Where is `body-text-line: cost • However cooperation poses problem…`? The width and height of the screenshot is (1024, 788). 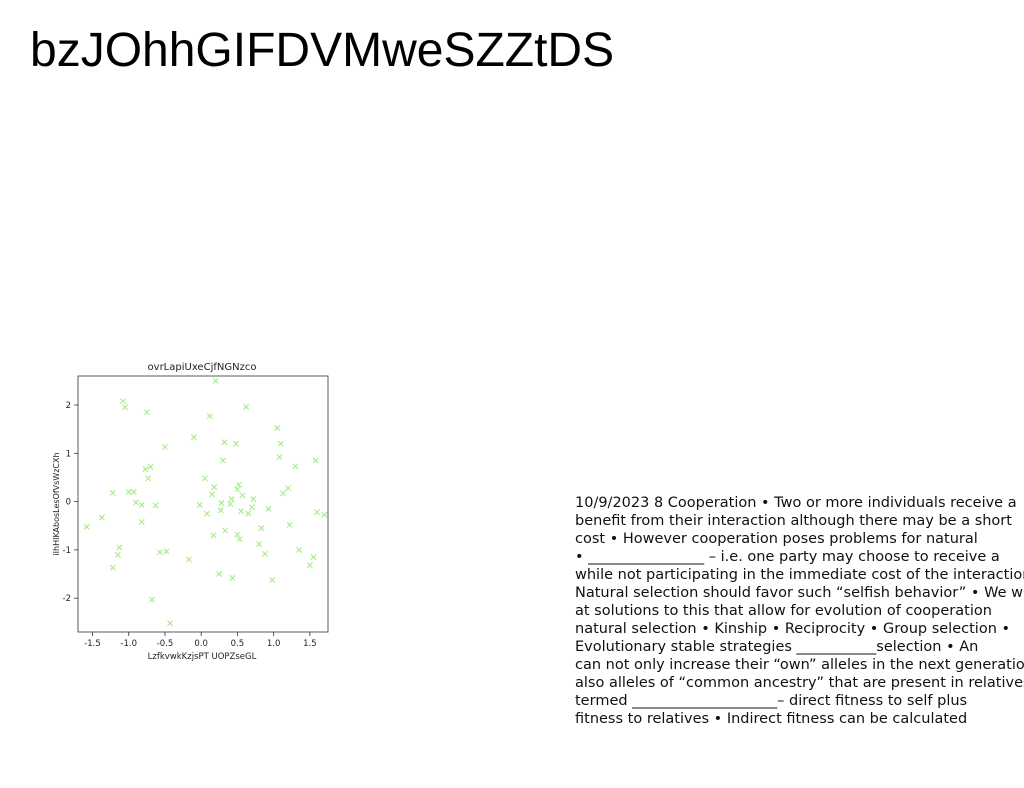 body-text-line: cost • However cooperation poses problem… is located at coordinates (776, 539).